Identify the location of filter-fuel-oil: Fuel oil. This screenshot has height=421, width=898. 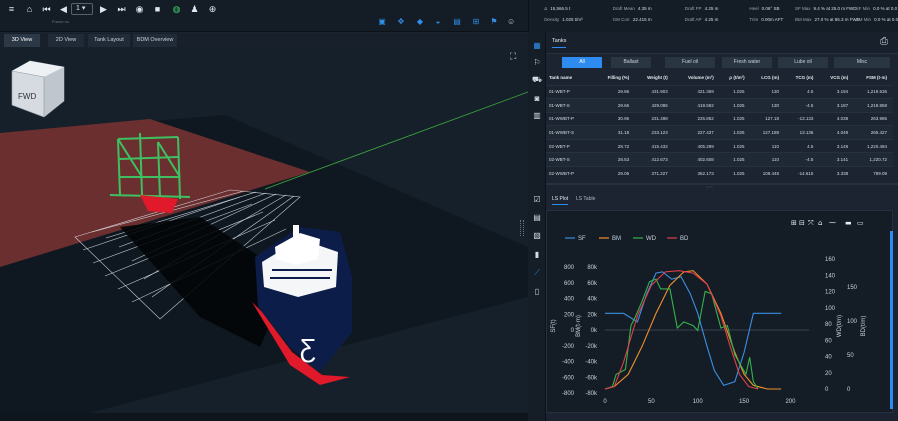
(690, 62).